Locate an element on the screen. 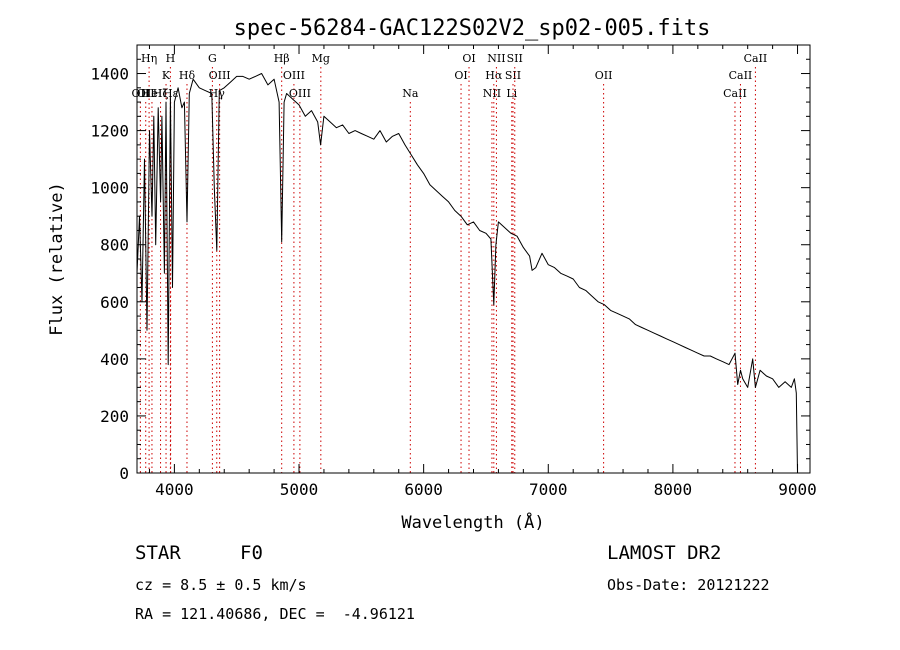 The image size is (900, 650). y-tick-label: 400 is located at coordinates (114, 359).